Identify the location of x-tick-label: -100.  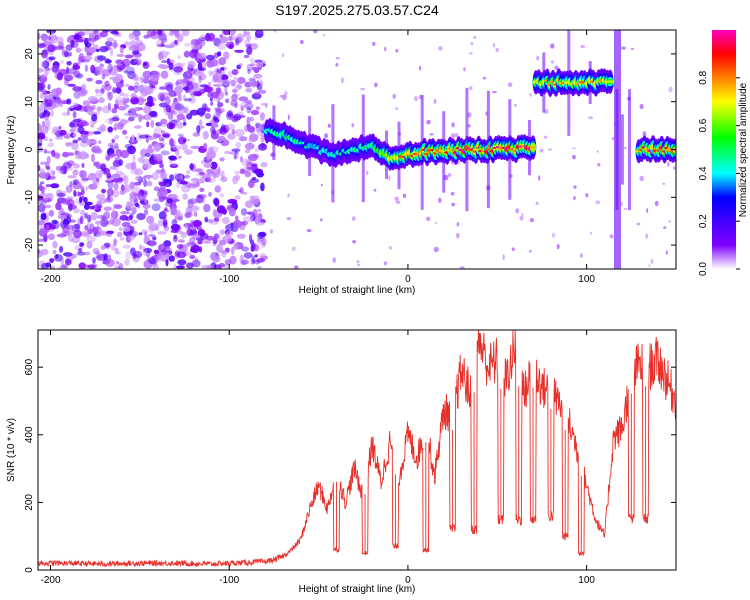
(229, 279).